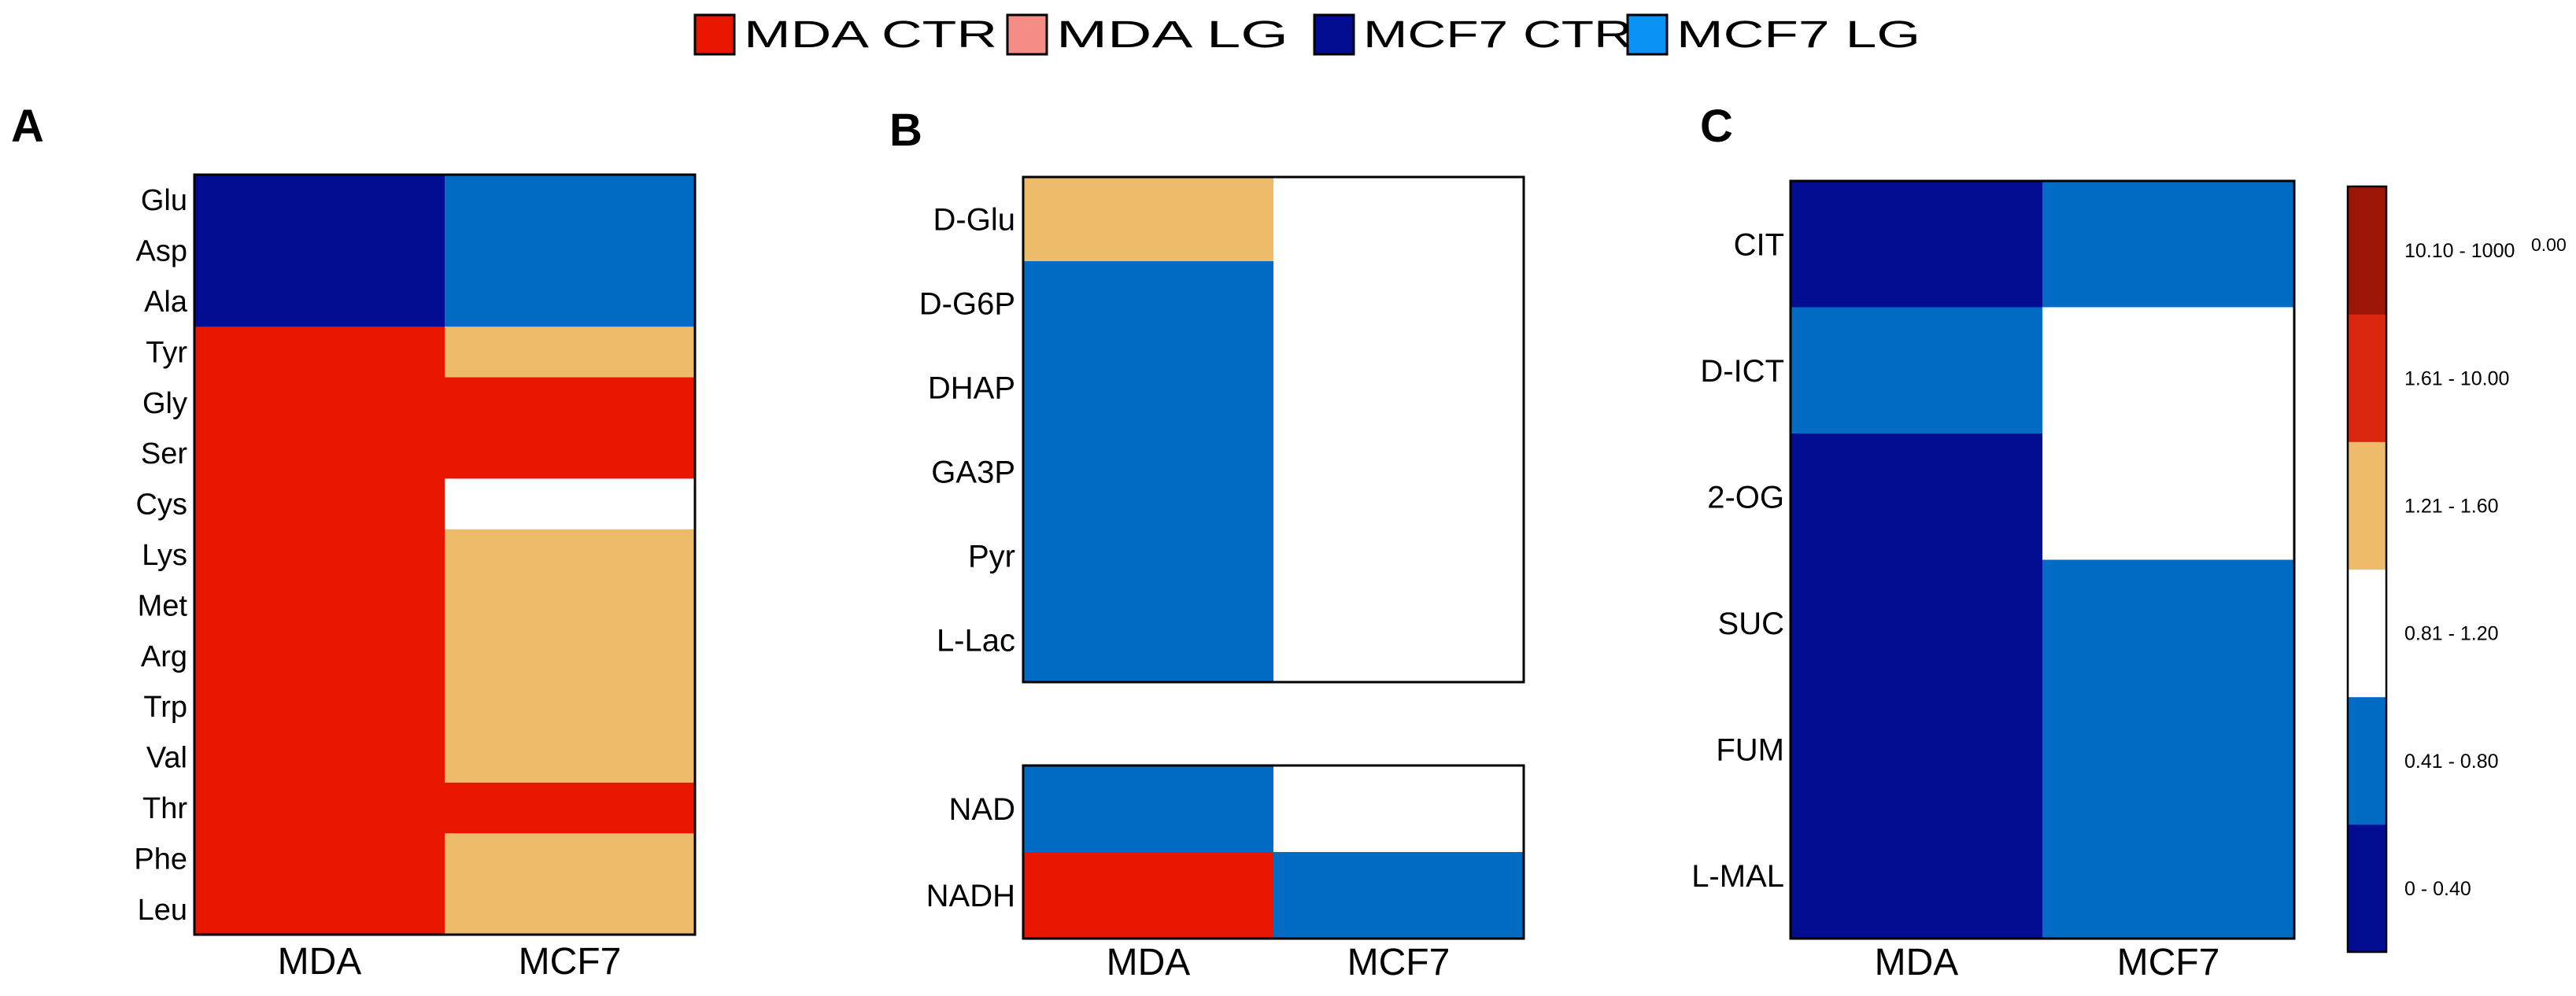 The image size is (2576, 996). What do you see at coordinates (164, 453) in the screenshot?
I see `a-row-label-ser: Ser` at bounding box center [164, 453].